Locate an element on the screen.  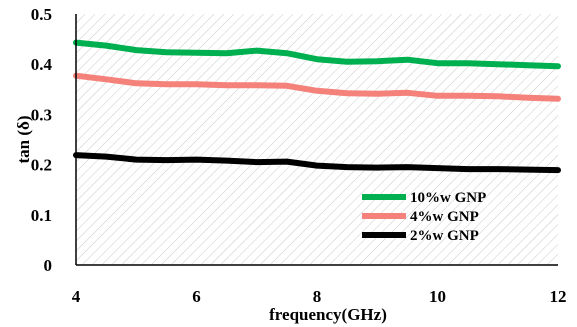
y-axis-title: tan (δ) is located at coordinates (23, 139).